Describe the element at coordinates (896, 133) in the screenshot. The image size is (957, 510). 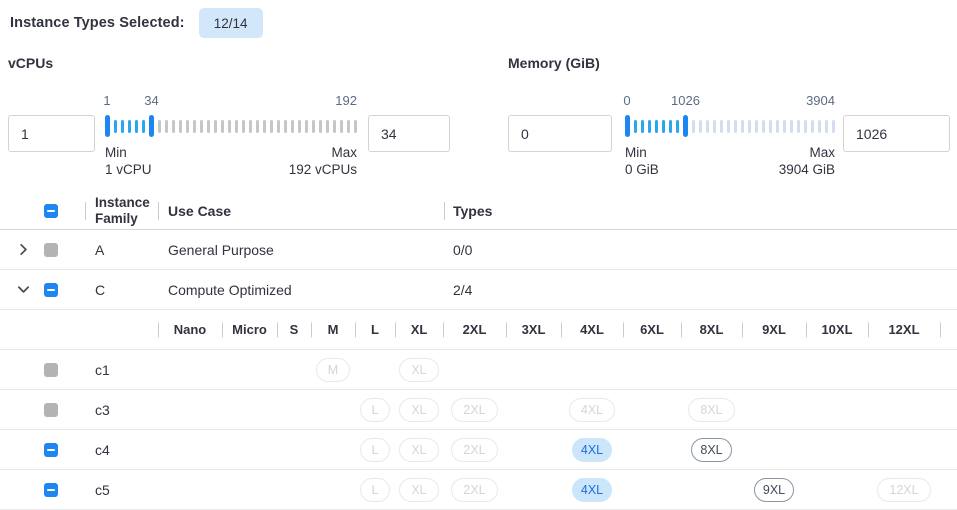
I see `memory-max-input` at that location.